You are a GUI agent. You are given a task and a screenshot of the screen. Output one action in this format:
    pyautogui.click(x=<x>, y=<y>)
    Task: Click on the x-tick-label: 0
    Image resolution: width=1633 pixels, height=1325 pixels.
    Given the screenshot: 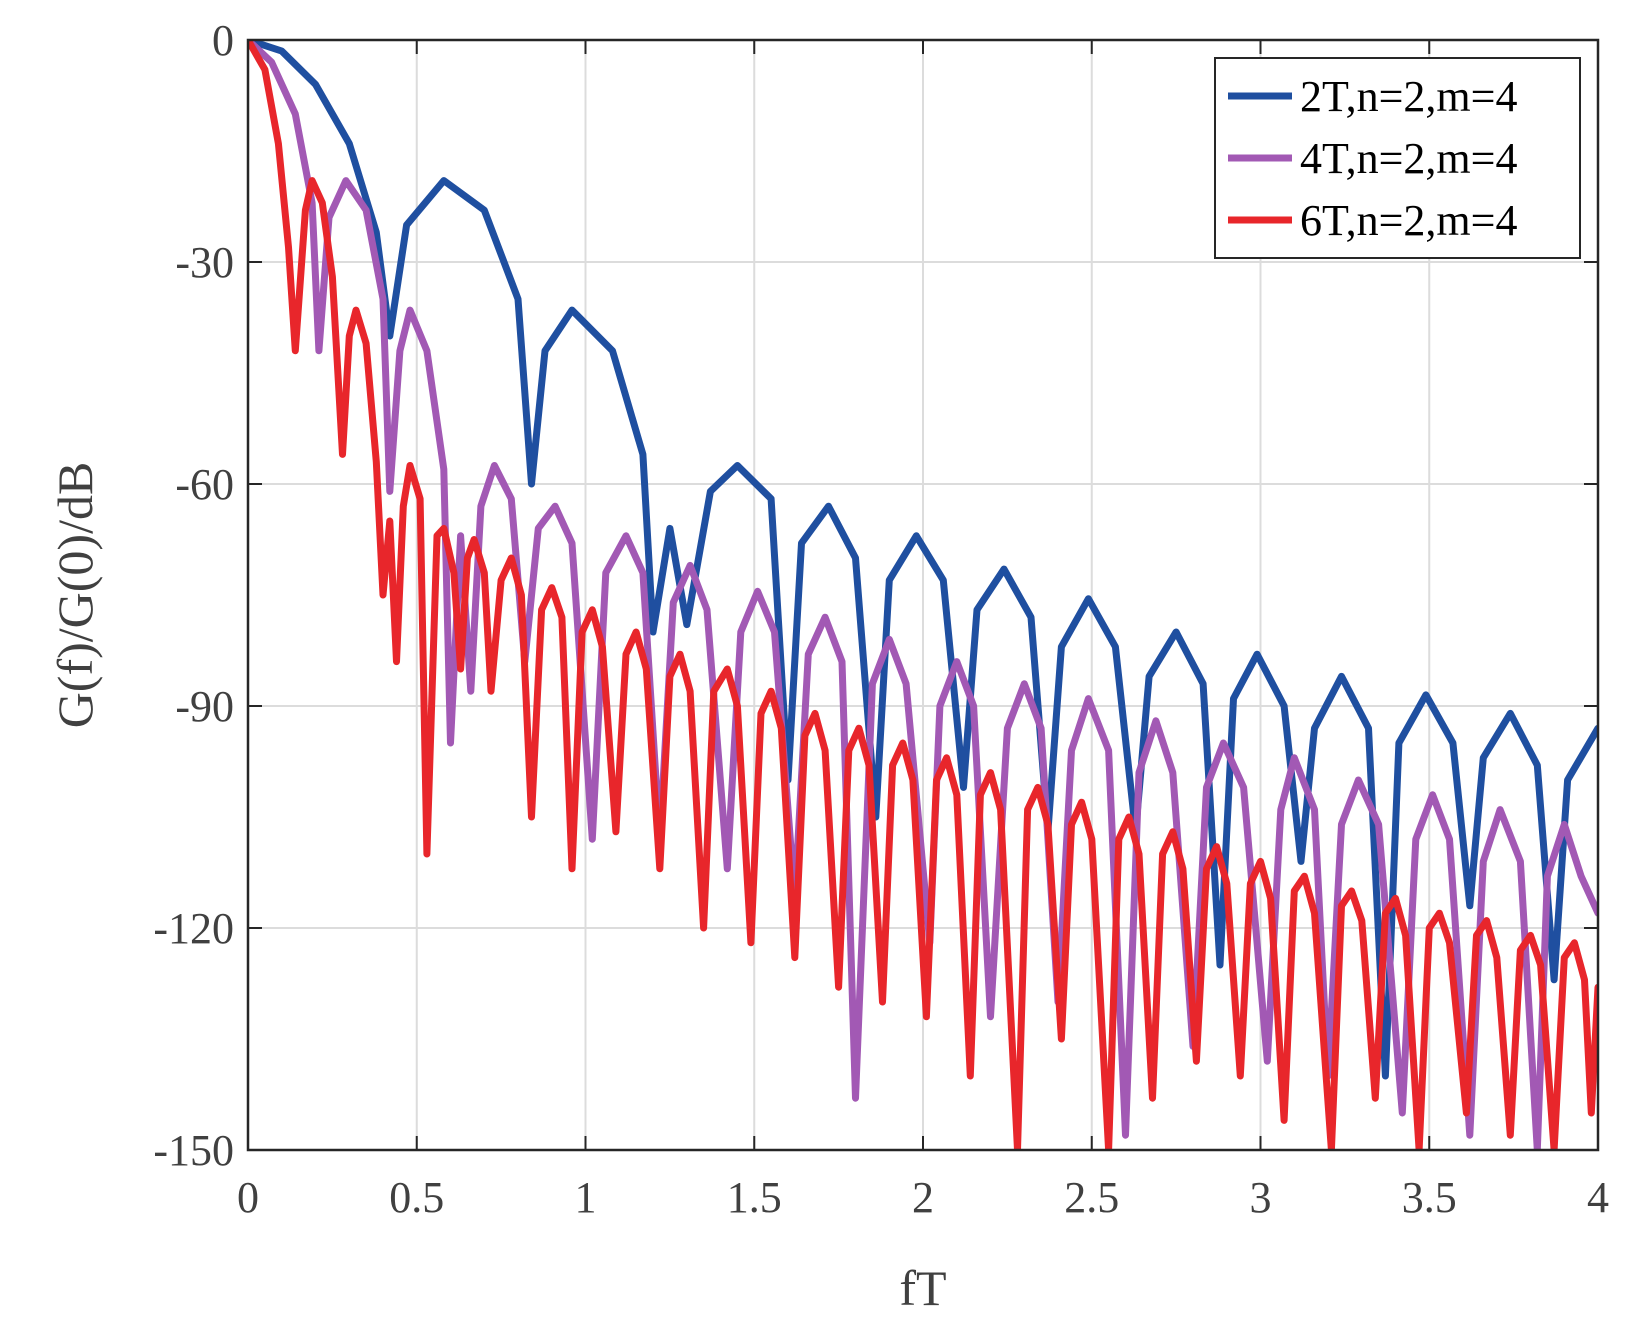 What is the action you would take?
    pyautogui.click(x=248, y=1197)
    